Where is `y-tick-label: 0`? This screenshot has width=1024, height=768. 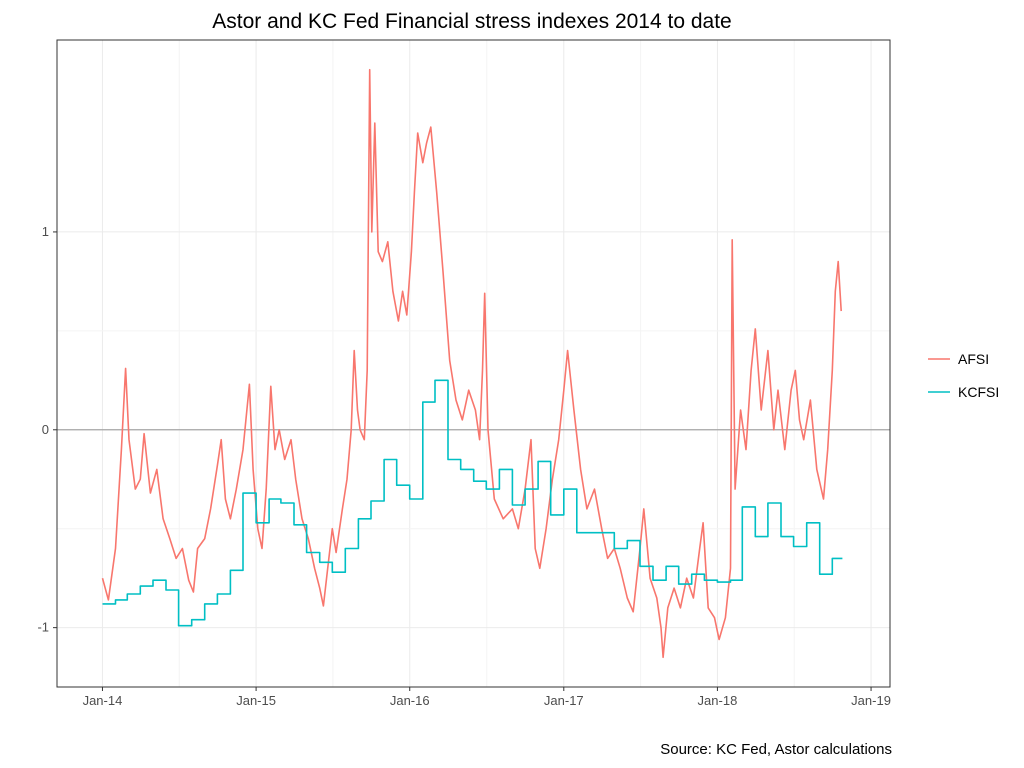 y-tick-label: 0 is located at coordinates (45, 429).